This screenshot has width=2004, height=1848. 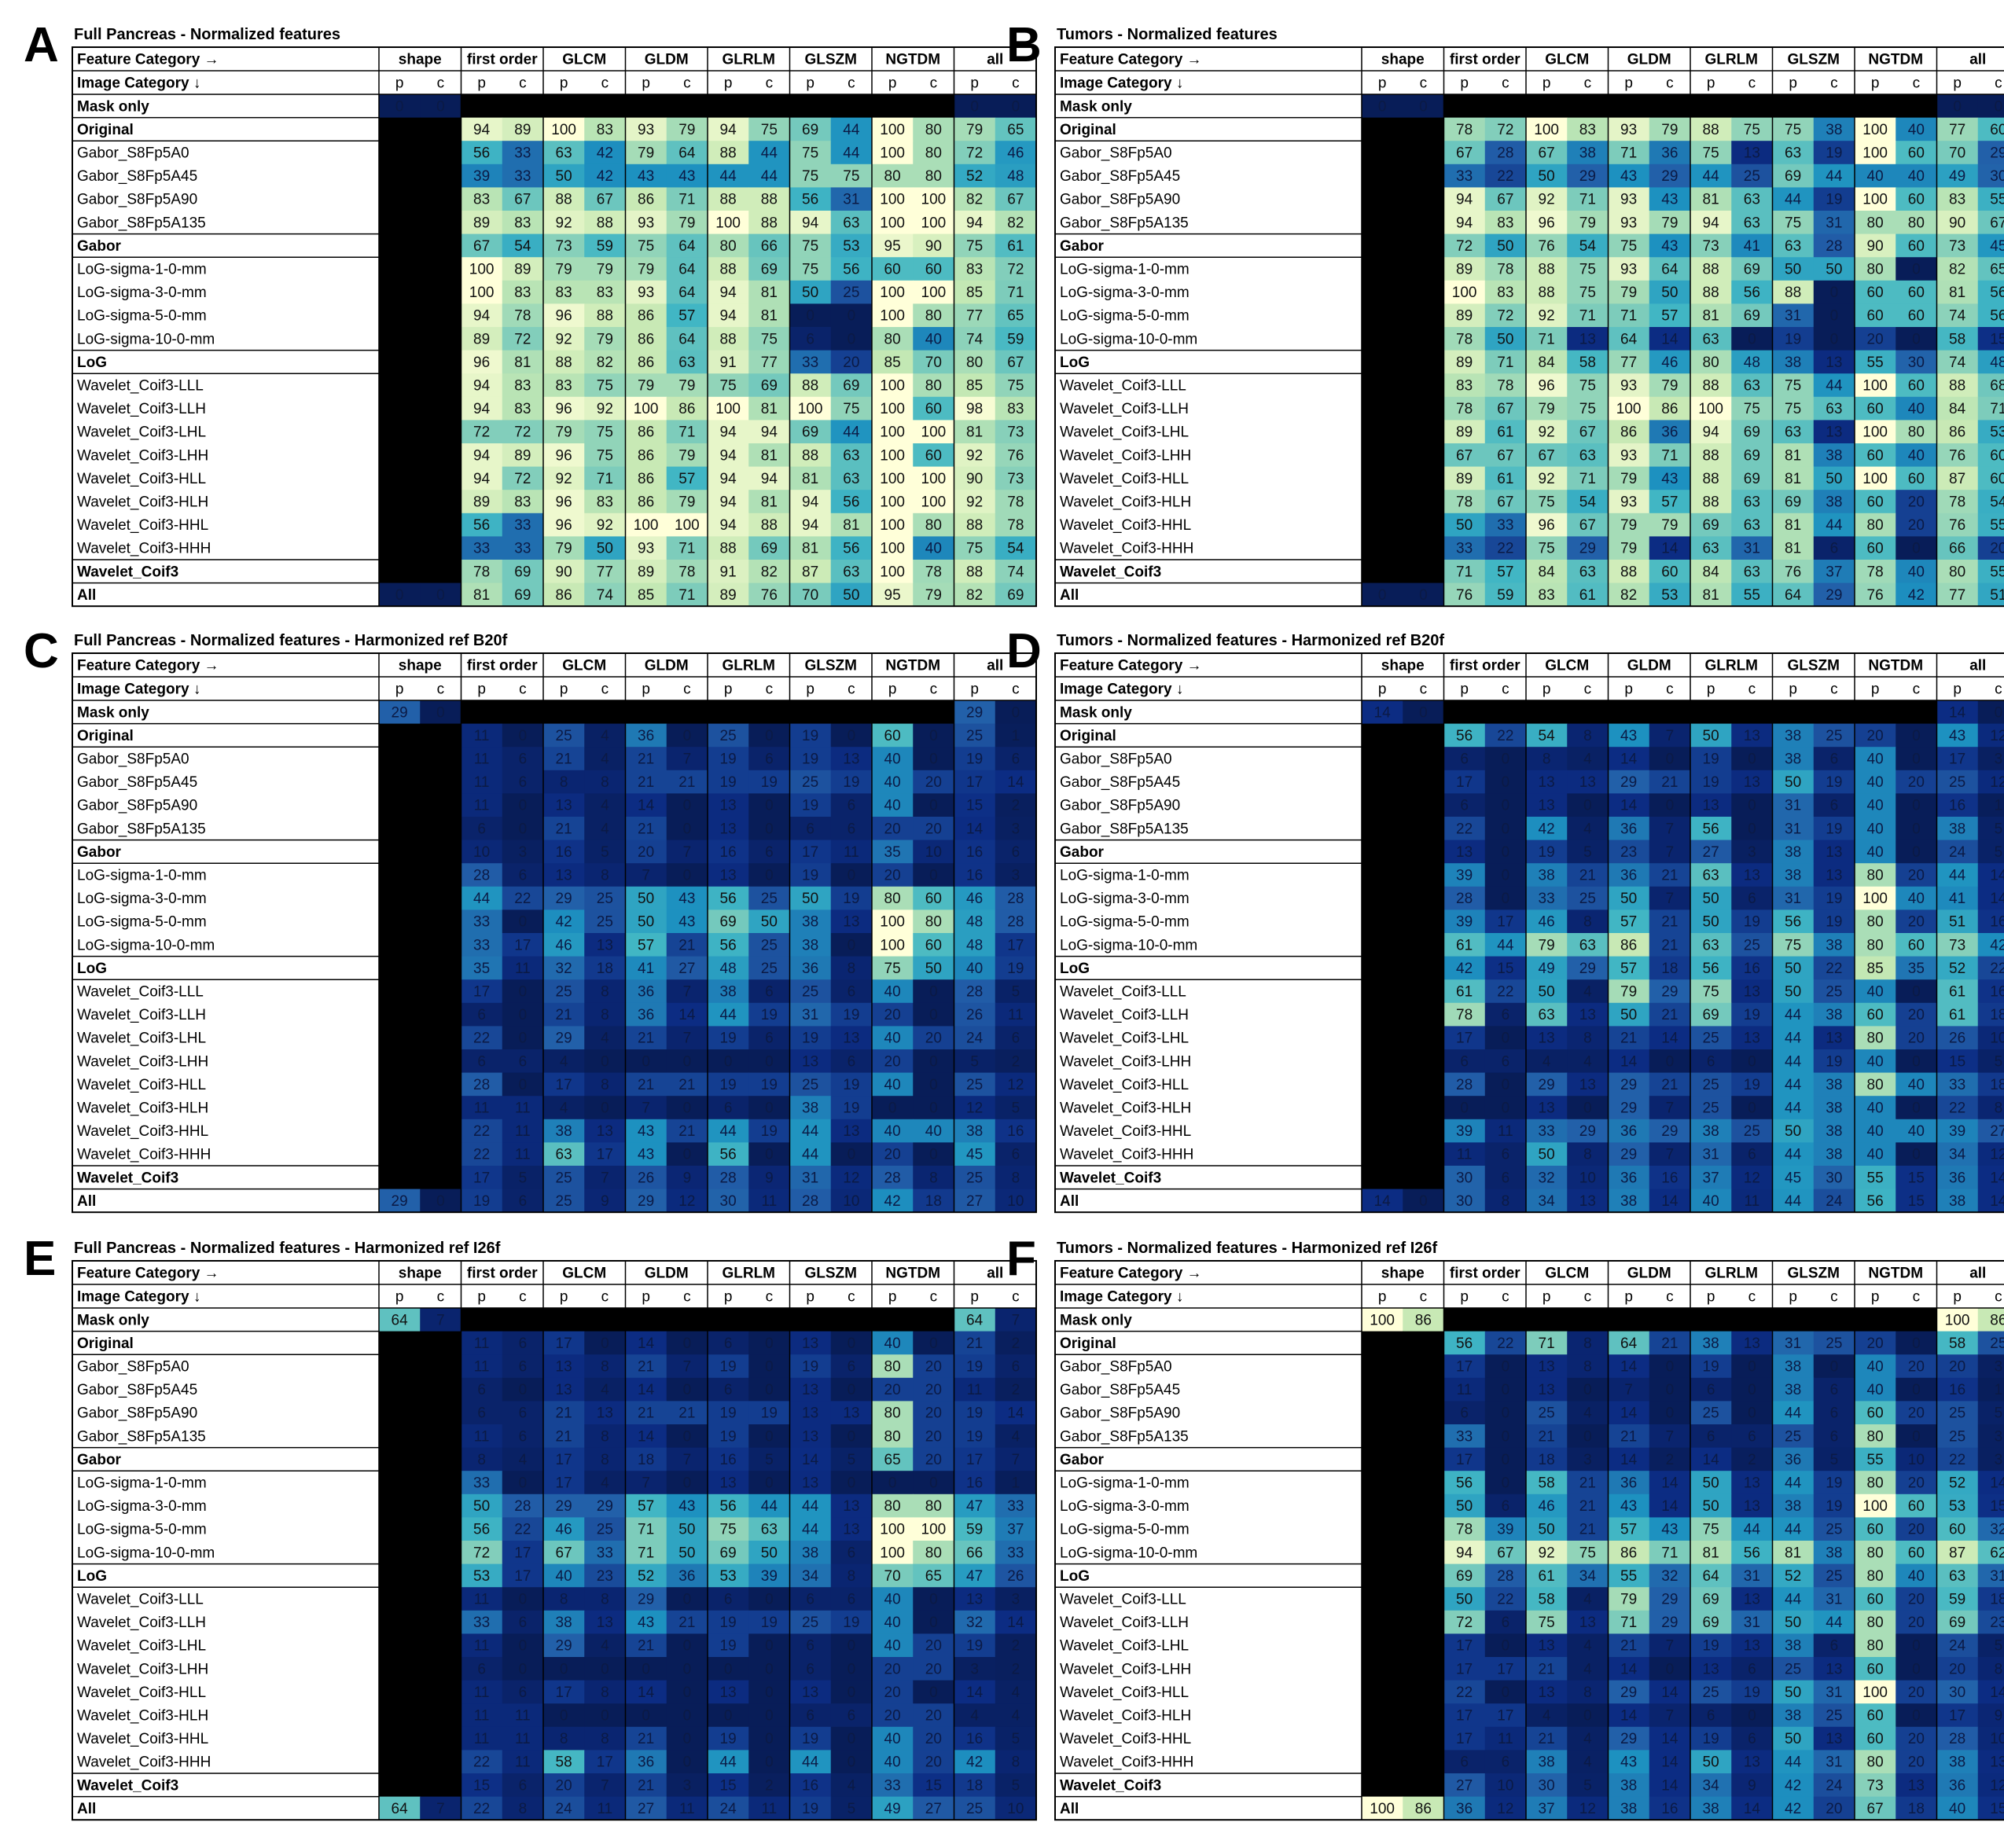 I want to click on column-group-label: GLDM, so click(x=667, y=60).